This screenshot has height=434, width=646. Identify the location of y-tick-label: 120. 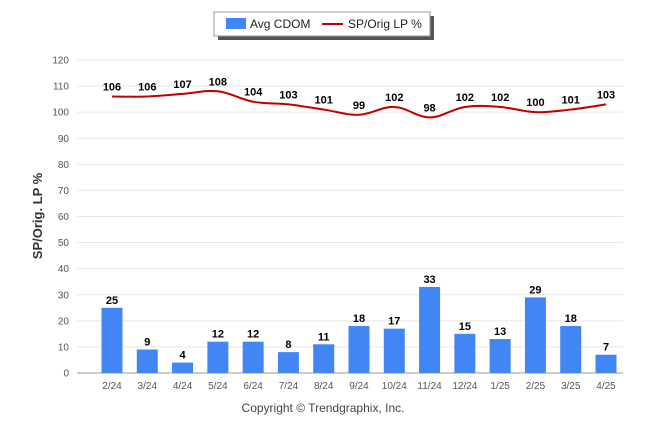
(60, 61).